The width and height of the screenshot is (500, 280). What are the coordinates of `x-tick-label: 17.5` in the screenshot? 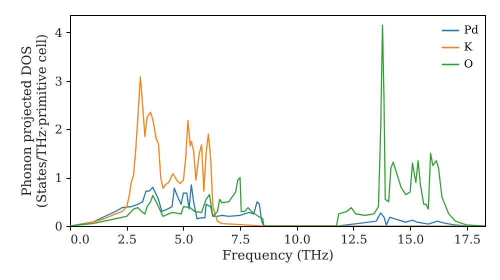 It's located at (467, 239).